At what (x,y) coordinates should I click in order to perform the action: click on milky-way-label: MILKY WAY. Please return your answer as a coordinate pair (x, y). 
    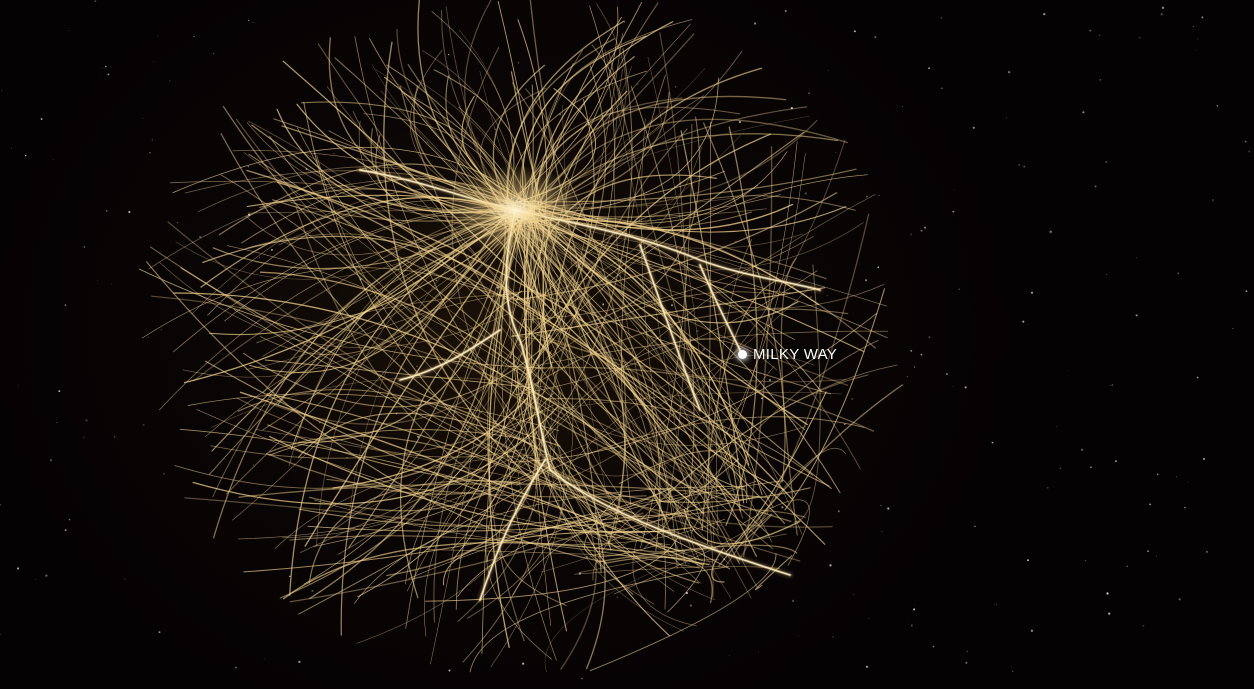
    Looking at the image, I should click on (795, 354).